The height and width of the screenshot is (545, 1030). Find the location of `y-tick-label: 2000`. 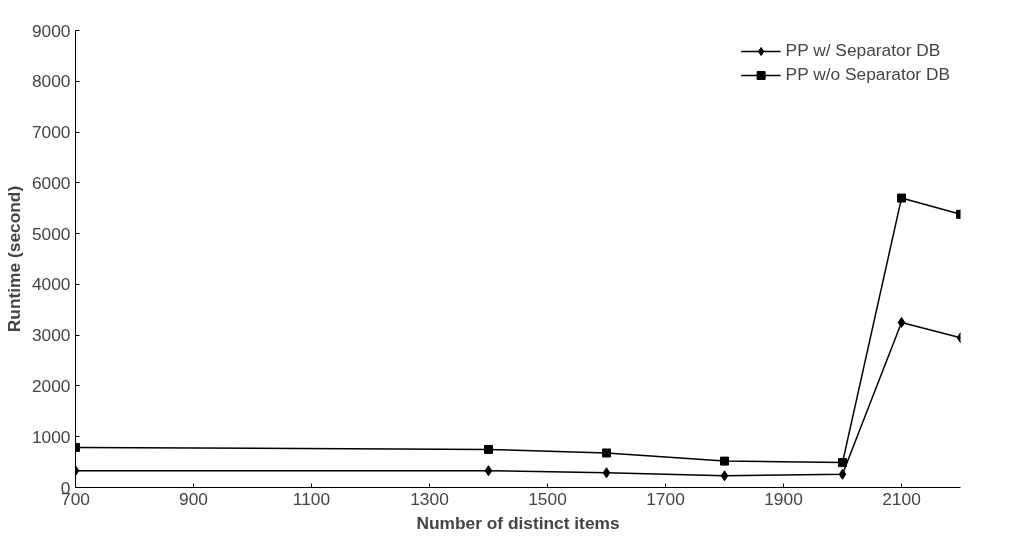

y-tick-label: 2000 is located at coordinates (51, 385).